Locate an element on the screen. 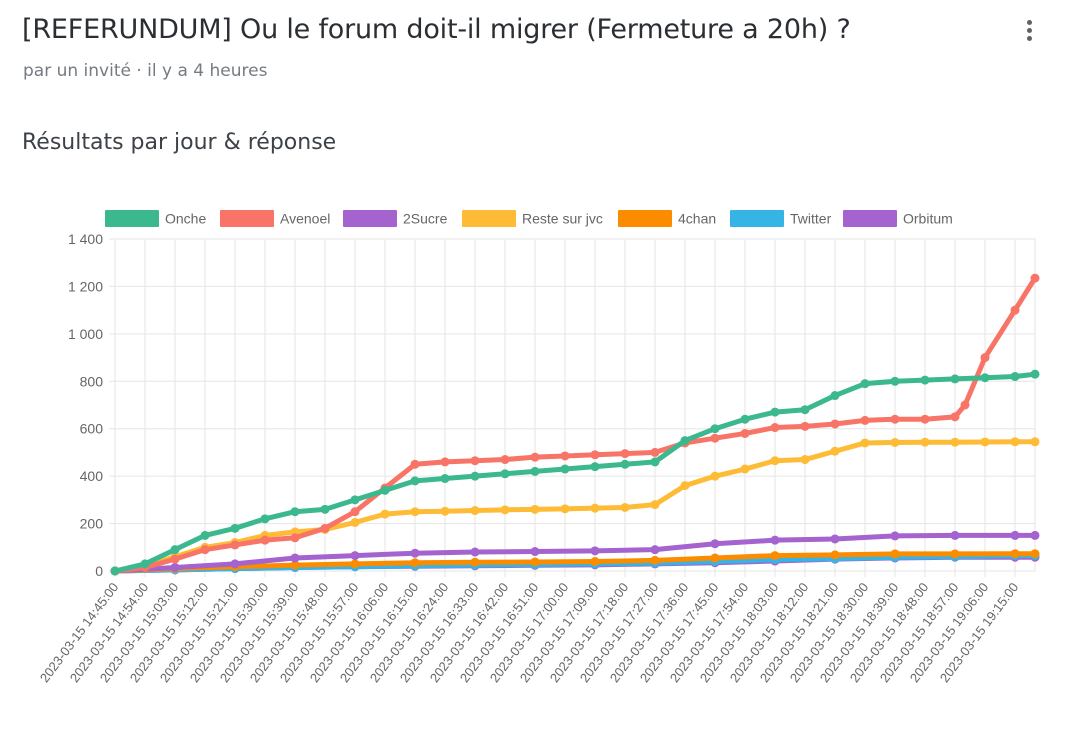  legend-label: Reste sur jvc is located at coordinates (562, 219).